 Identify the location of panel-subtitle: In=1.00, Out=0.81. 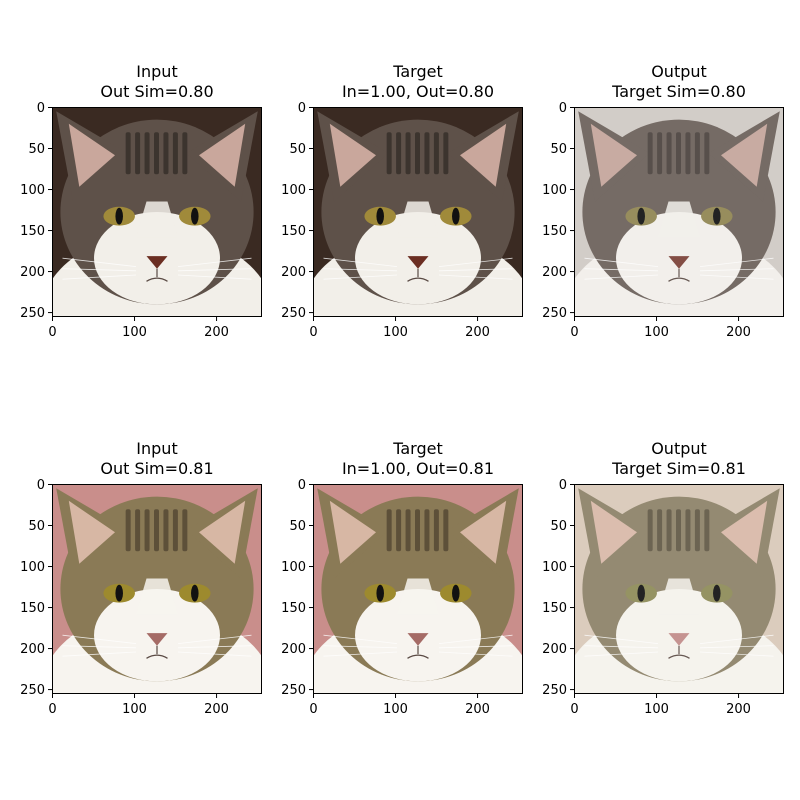
(418, 468).